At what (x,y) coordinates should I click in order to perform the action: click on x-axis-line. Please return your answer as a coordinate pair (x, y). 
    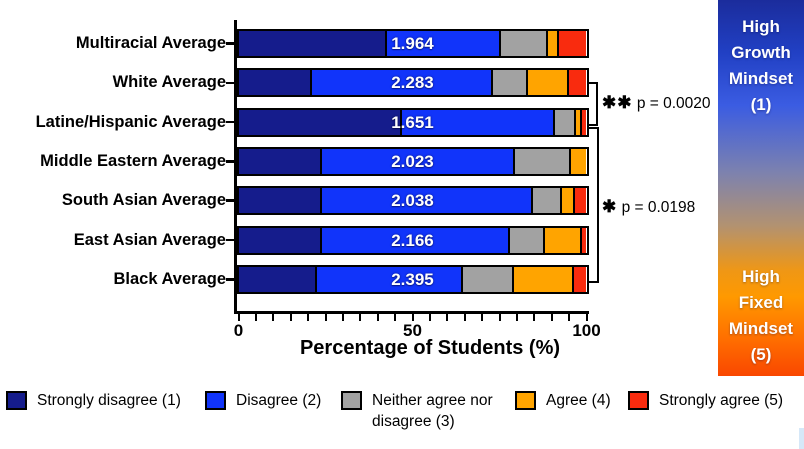
    Looking at the image, I should click on (411, 312).